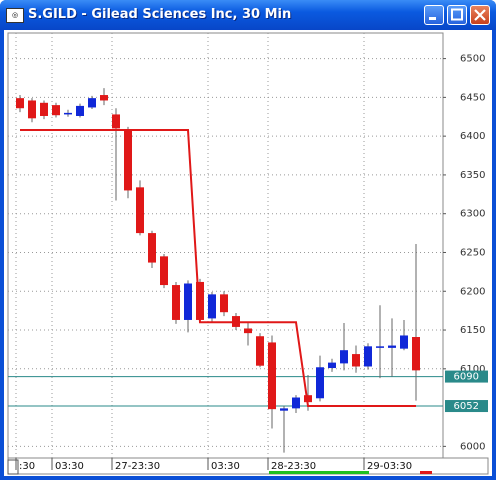 The height and width of the screenshot is (480, 496). I want to click on maximize-button, so click(457, 15).